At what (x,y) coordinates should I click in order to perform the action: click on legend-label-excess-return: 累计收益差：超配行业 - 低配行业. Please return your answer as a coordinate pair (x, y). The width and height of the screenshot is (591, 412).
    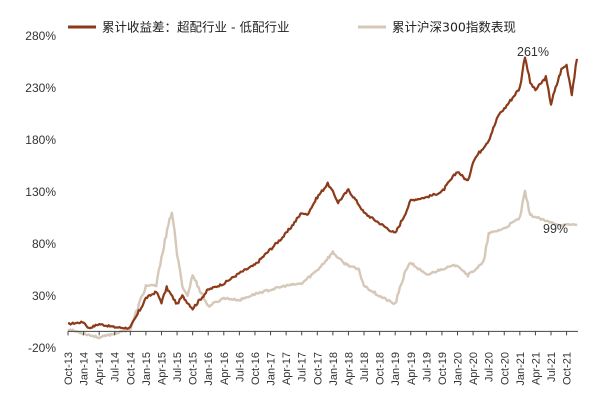
    Looking at the image, I should click on (195, 27).